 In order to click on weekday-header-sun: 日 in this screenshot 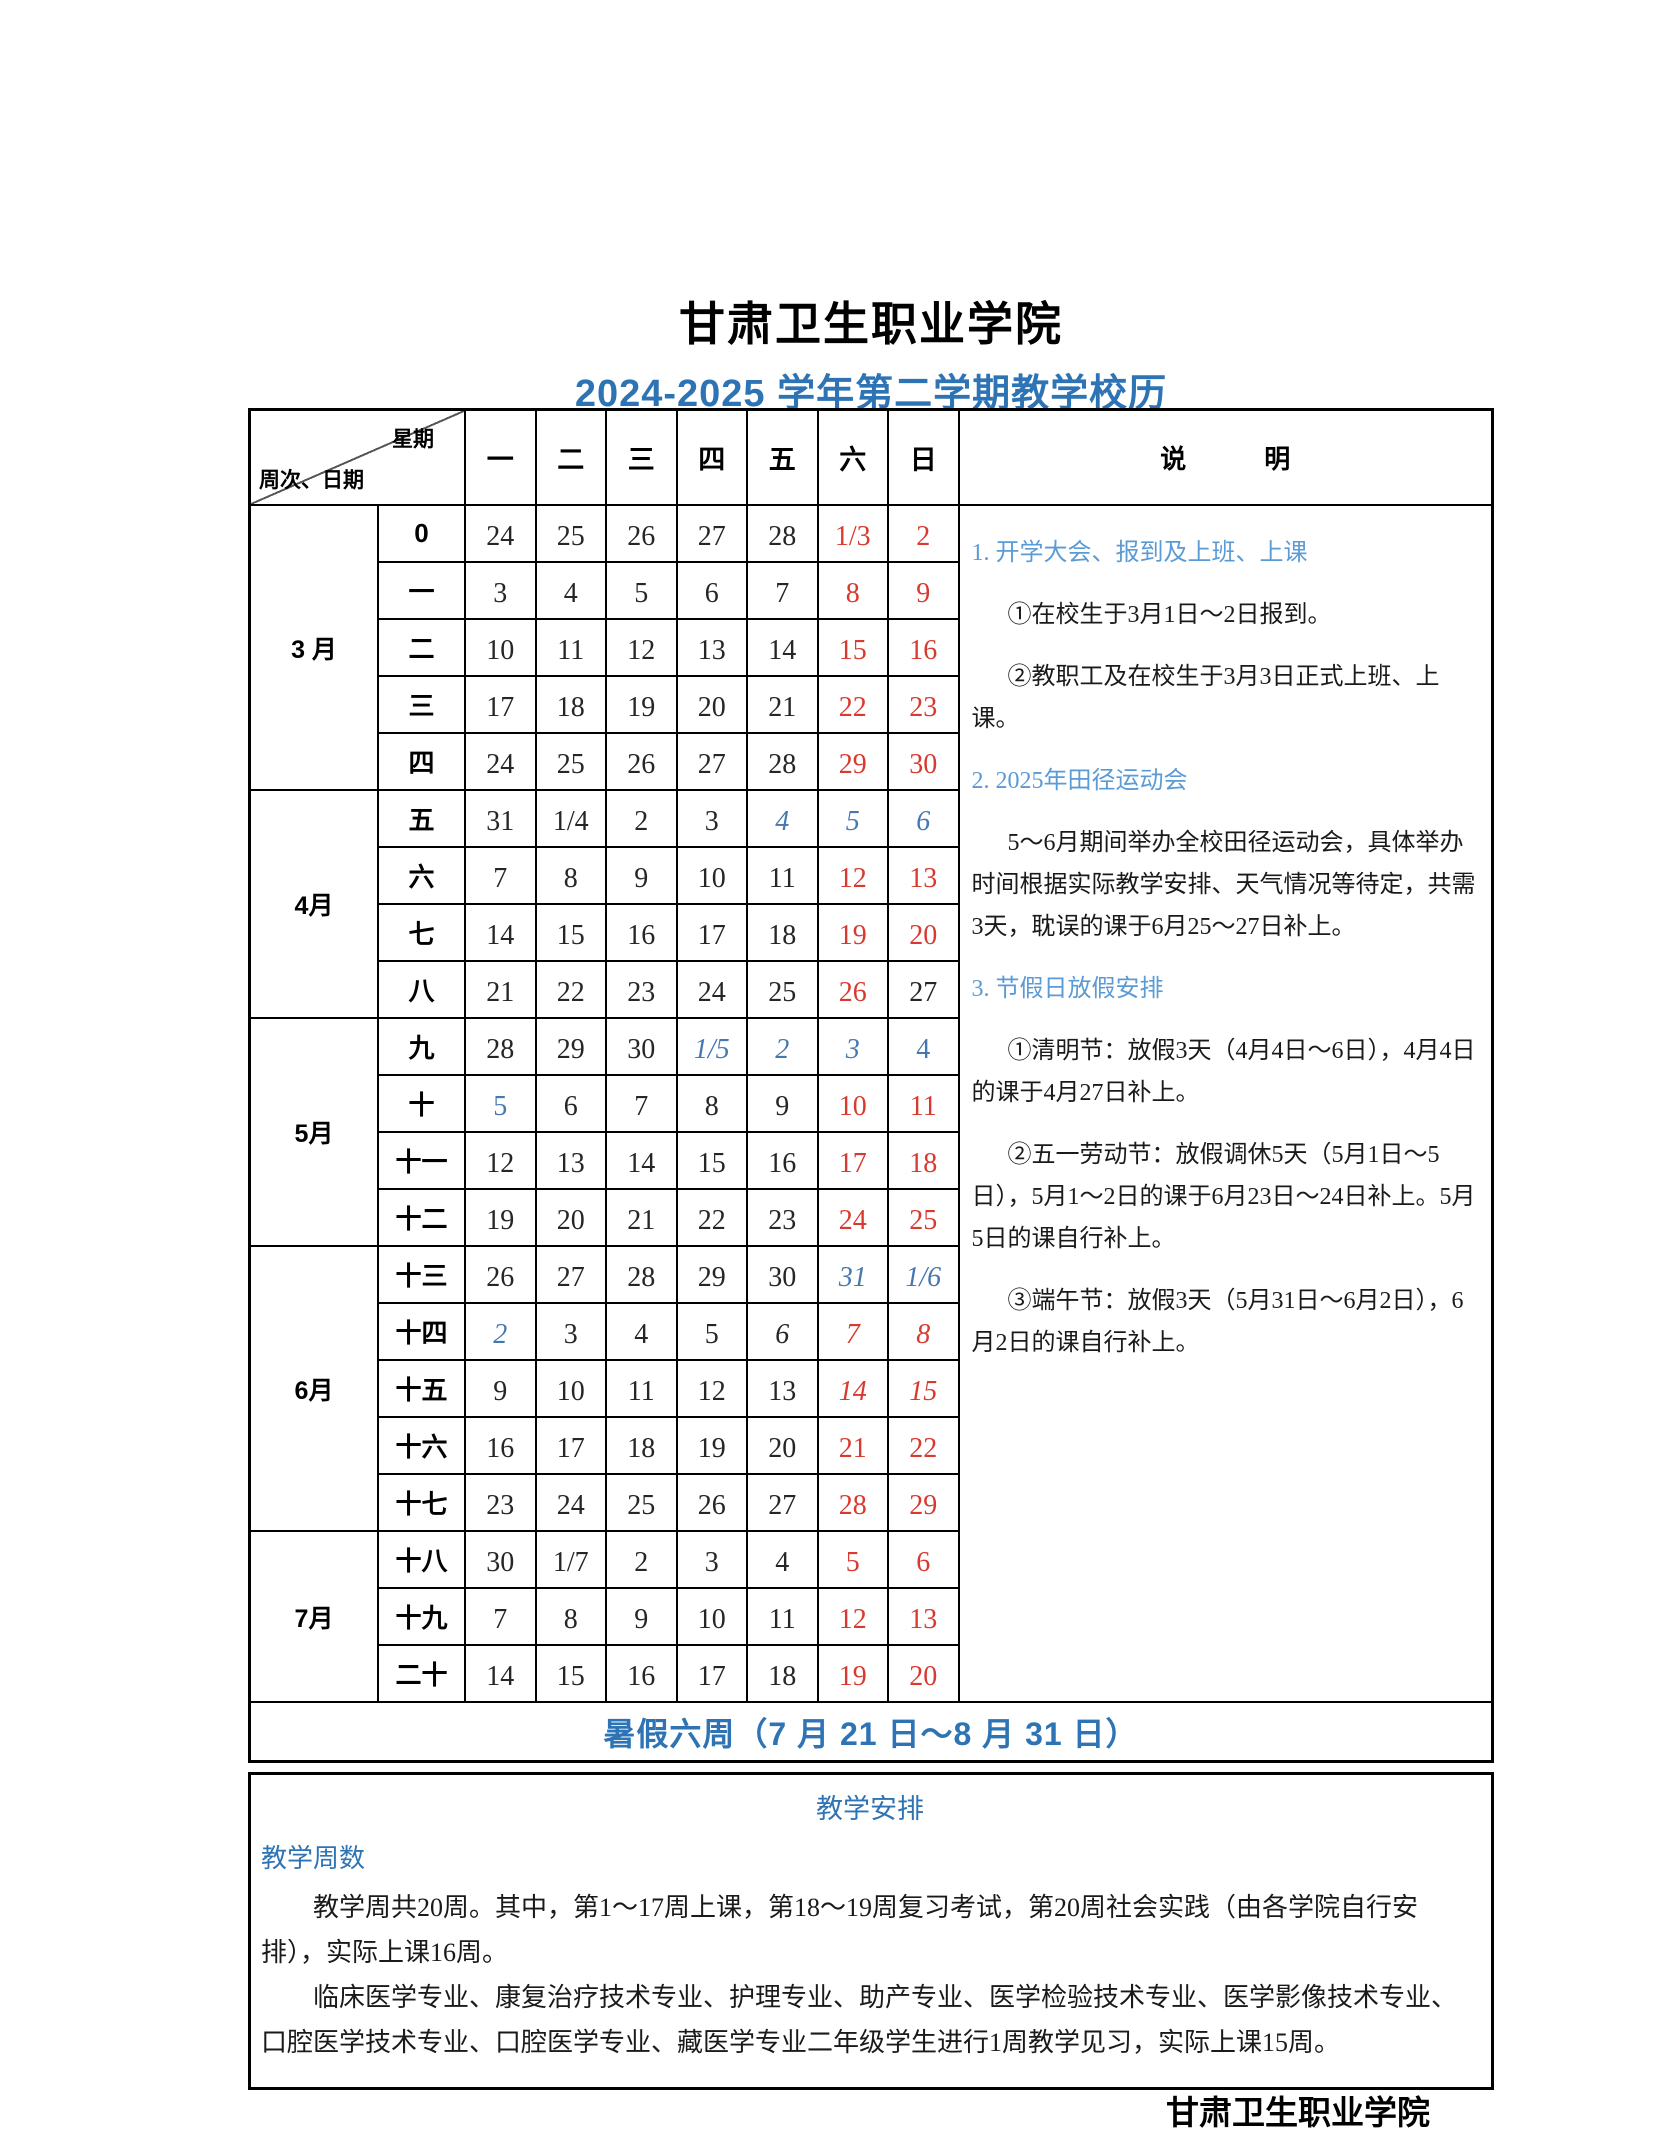, I will do `click(924, 458)`.